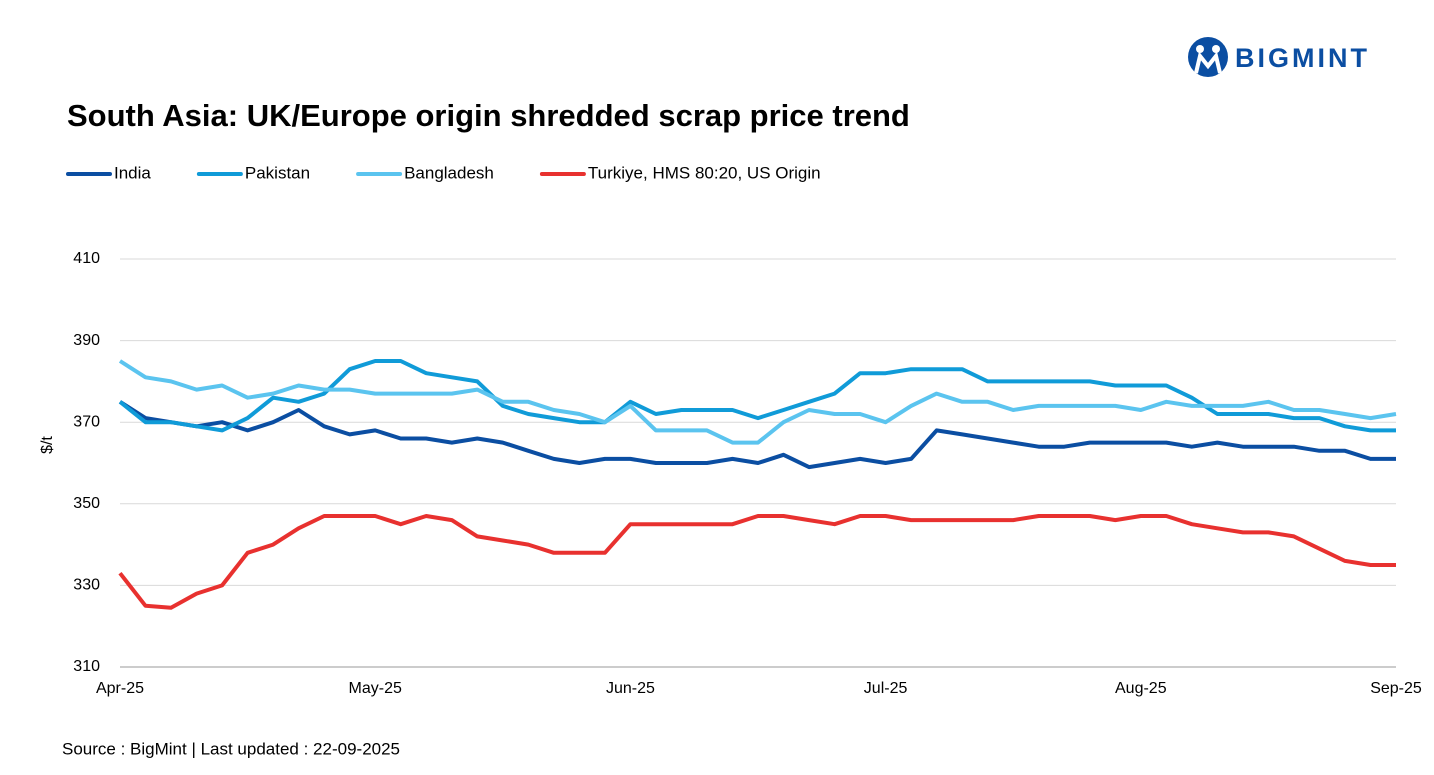 The height and width of the screenshot is (775, 1434). I want to click on logo: BIGMINT, so click(1279, 57).